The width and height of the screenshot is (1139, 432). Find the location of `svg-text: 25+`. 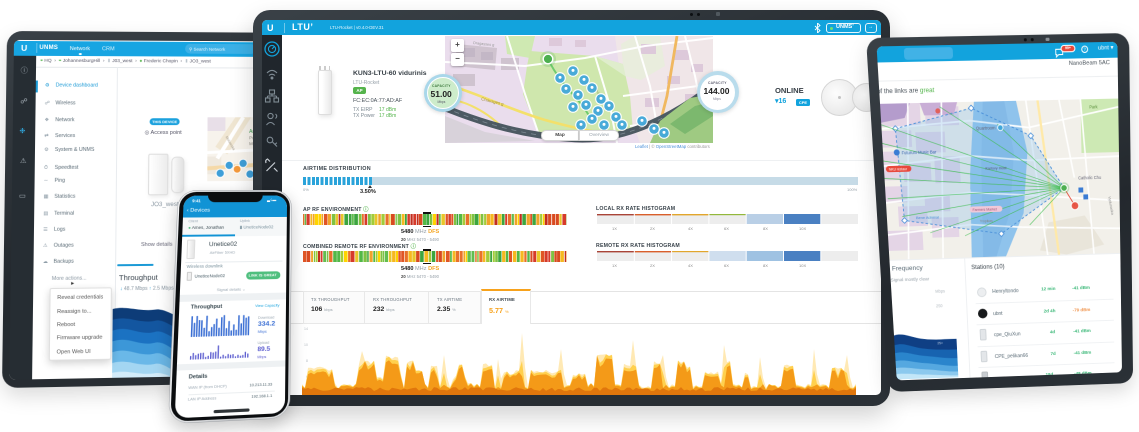

svg-text: 25+ is located at coordinates (940, 343).